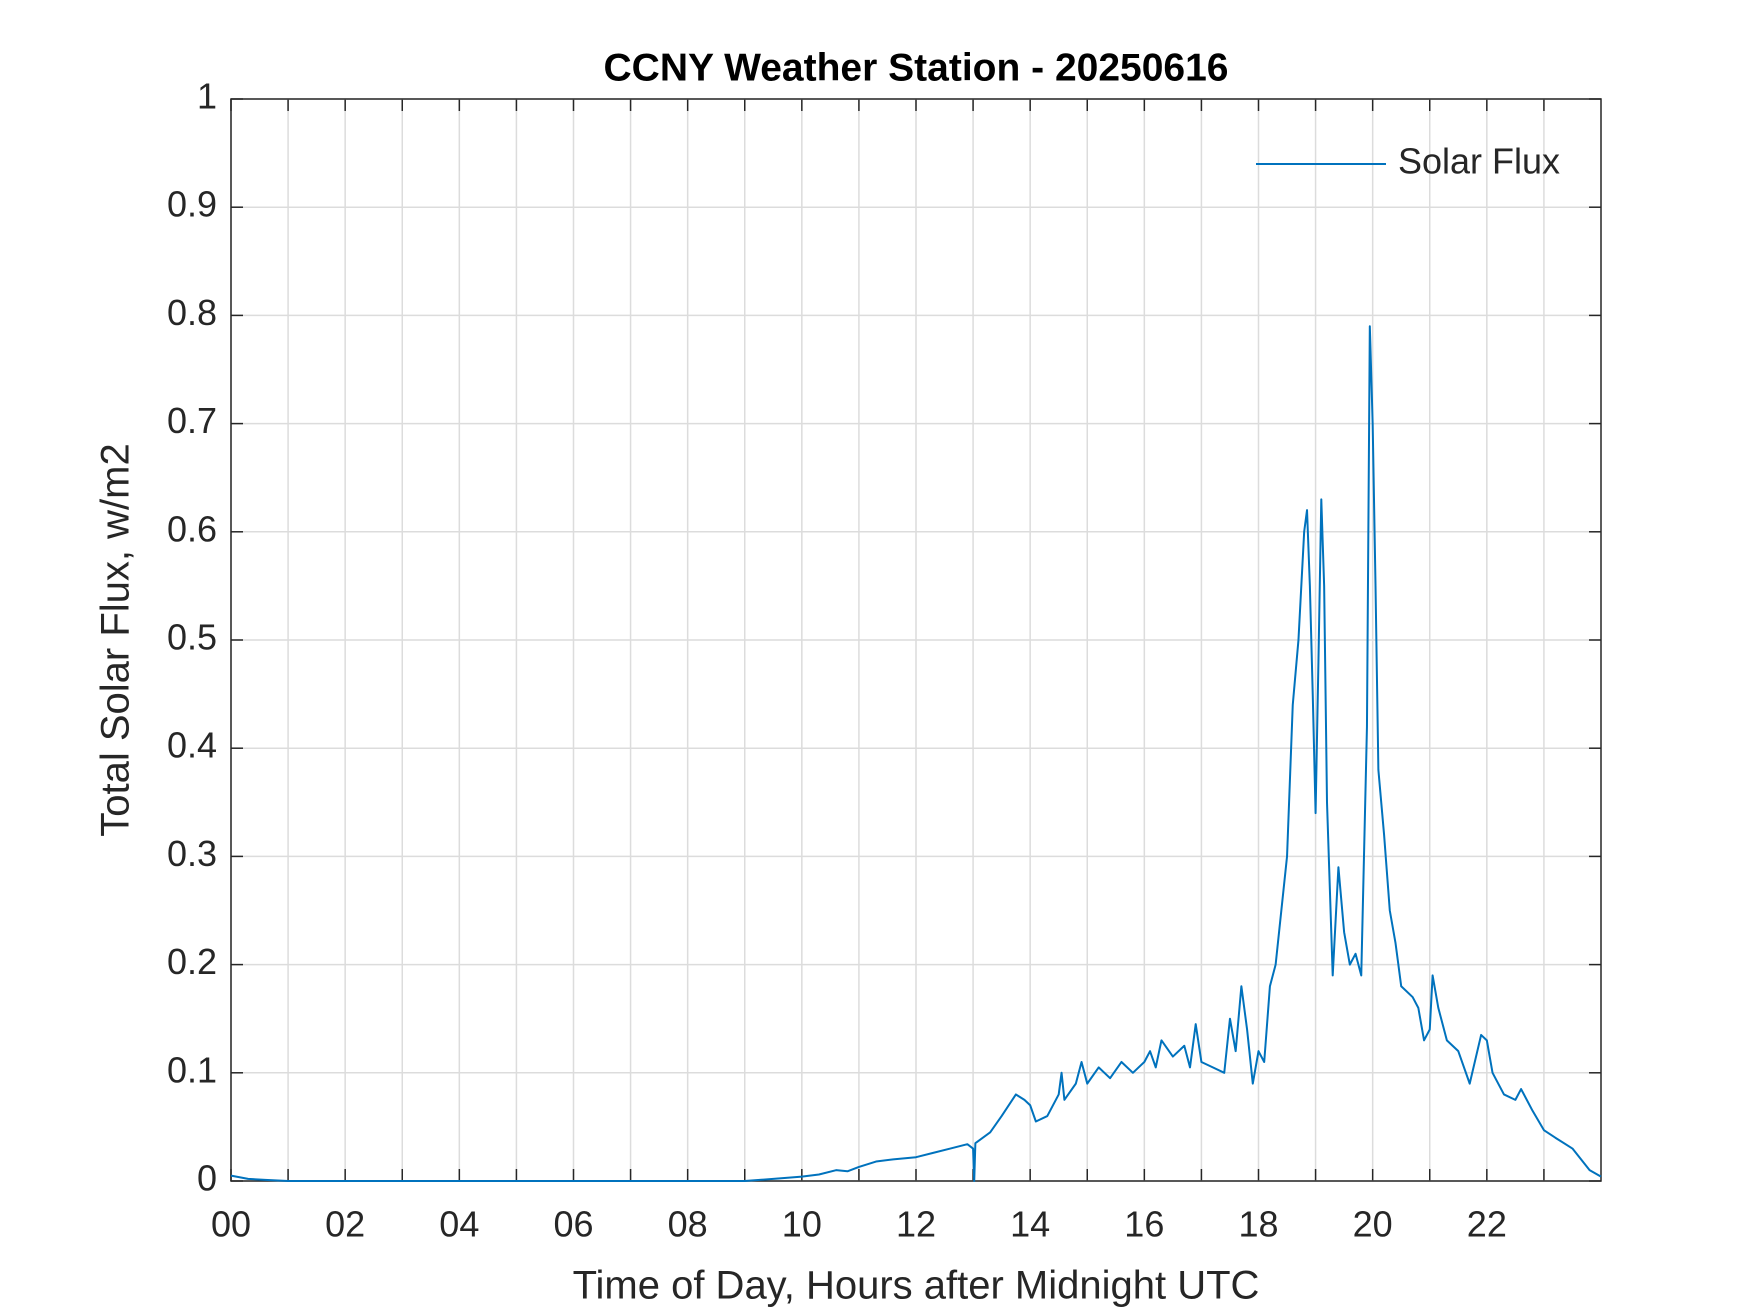  Describe the element at coordinates (1144, 1224) in the screenshot. I see `x-tick-label: 16` at that location.